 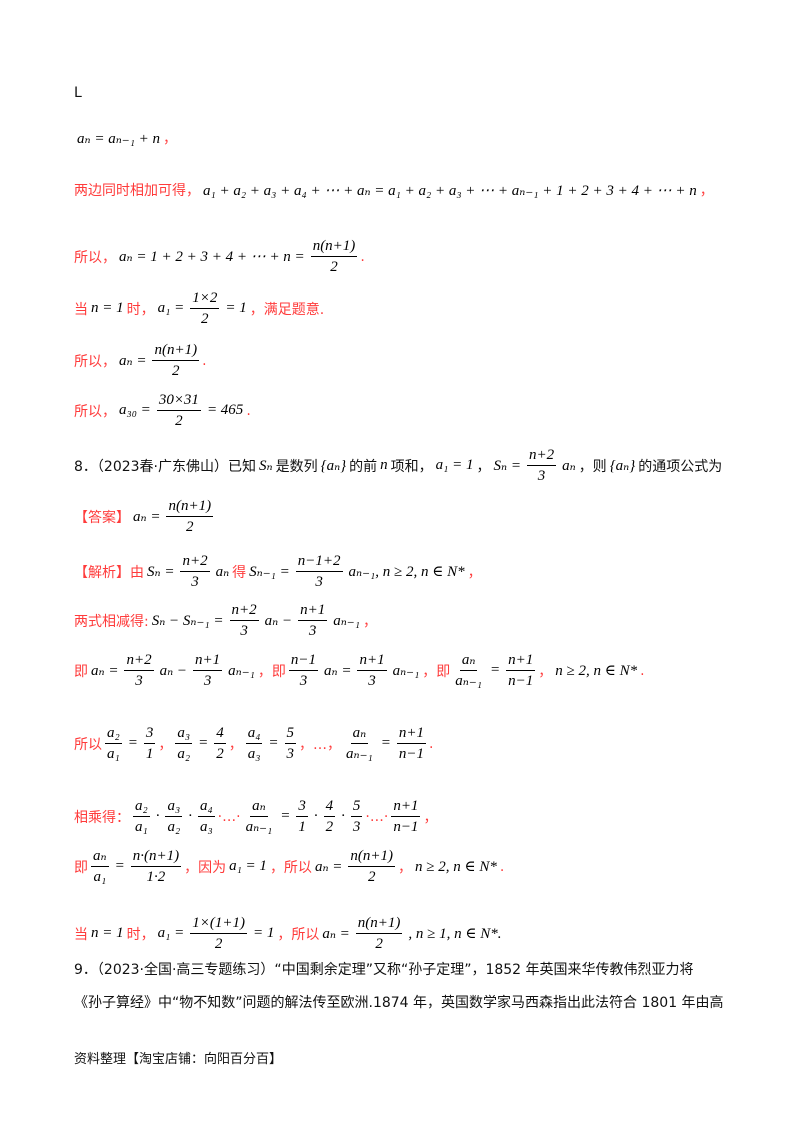 What do you see at coordinates (225, 620) in the screenshot?
I see `text-line: 两式相减得: Sₙ − Sₙ₋₁ = n+2 3 aₙ − n+1 3 aₙ₋₁，` at bounding box center [225, 620].